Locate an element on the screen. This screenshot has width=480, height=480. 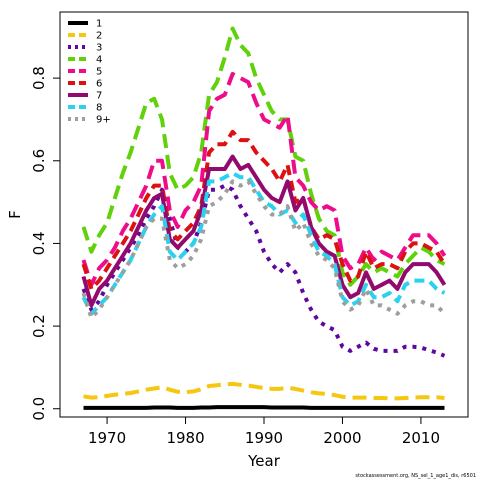
y-axis: 0.0 0.2 0.4 0.6 0.8 is located at coordinates (45, 243).